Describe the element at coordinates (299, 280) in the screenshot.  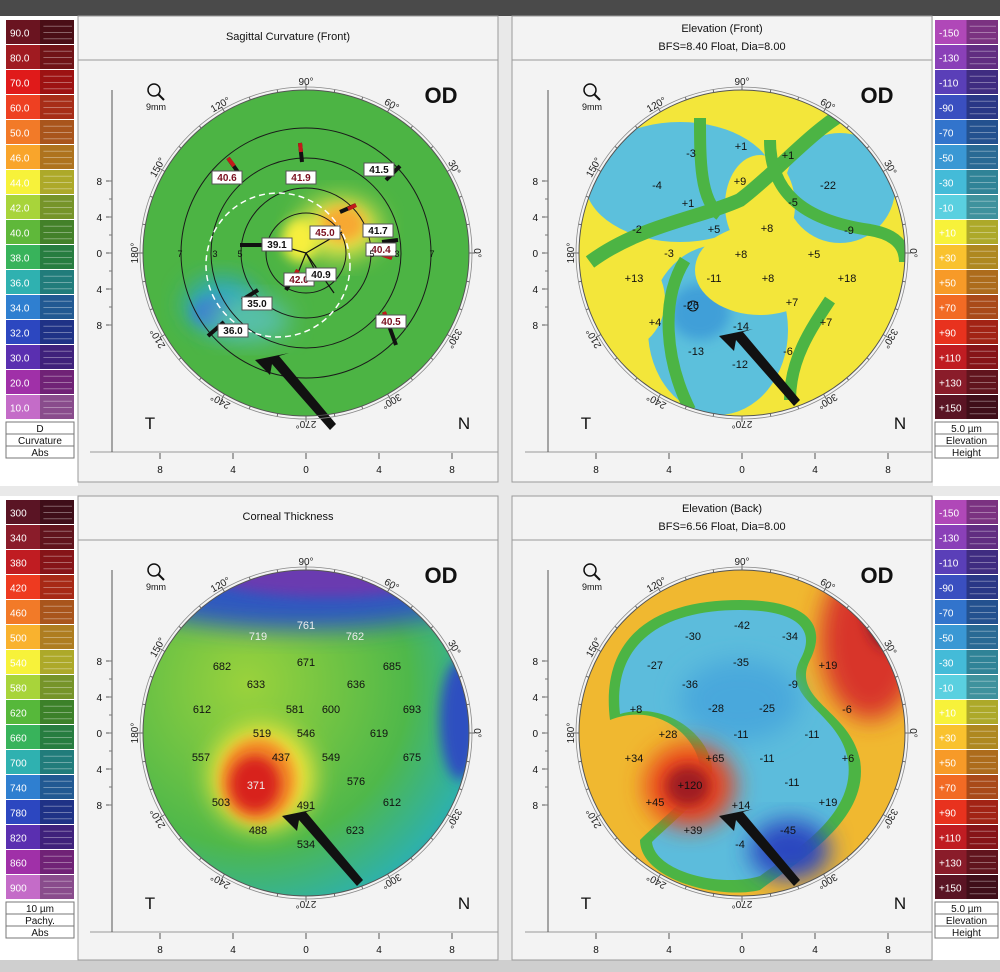
I see `value-label: 42.0` at that location.